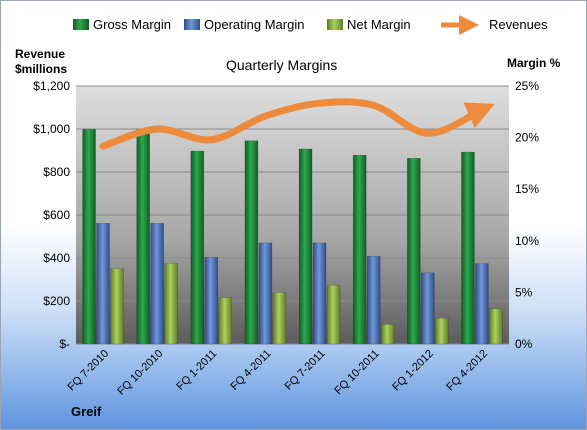  What do you see at coordinates (89, 371) in the screenshot?
I see `category-tick-label: FQ 7-2010` at bounding box center [89, 371].